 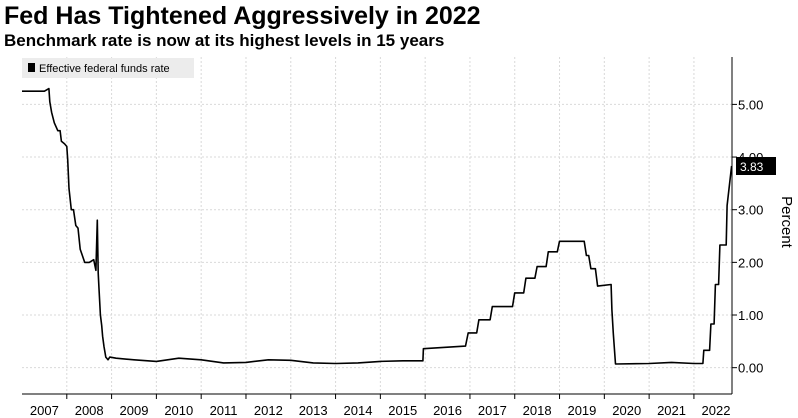 I want to click on last-value-box, so click(x=756, y=166).